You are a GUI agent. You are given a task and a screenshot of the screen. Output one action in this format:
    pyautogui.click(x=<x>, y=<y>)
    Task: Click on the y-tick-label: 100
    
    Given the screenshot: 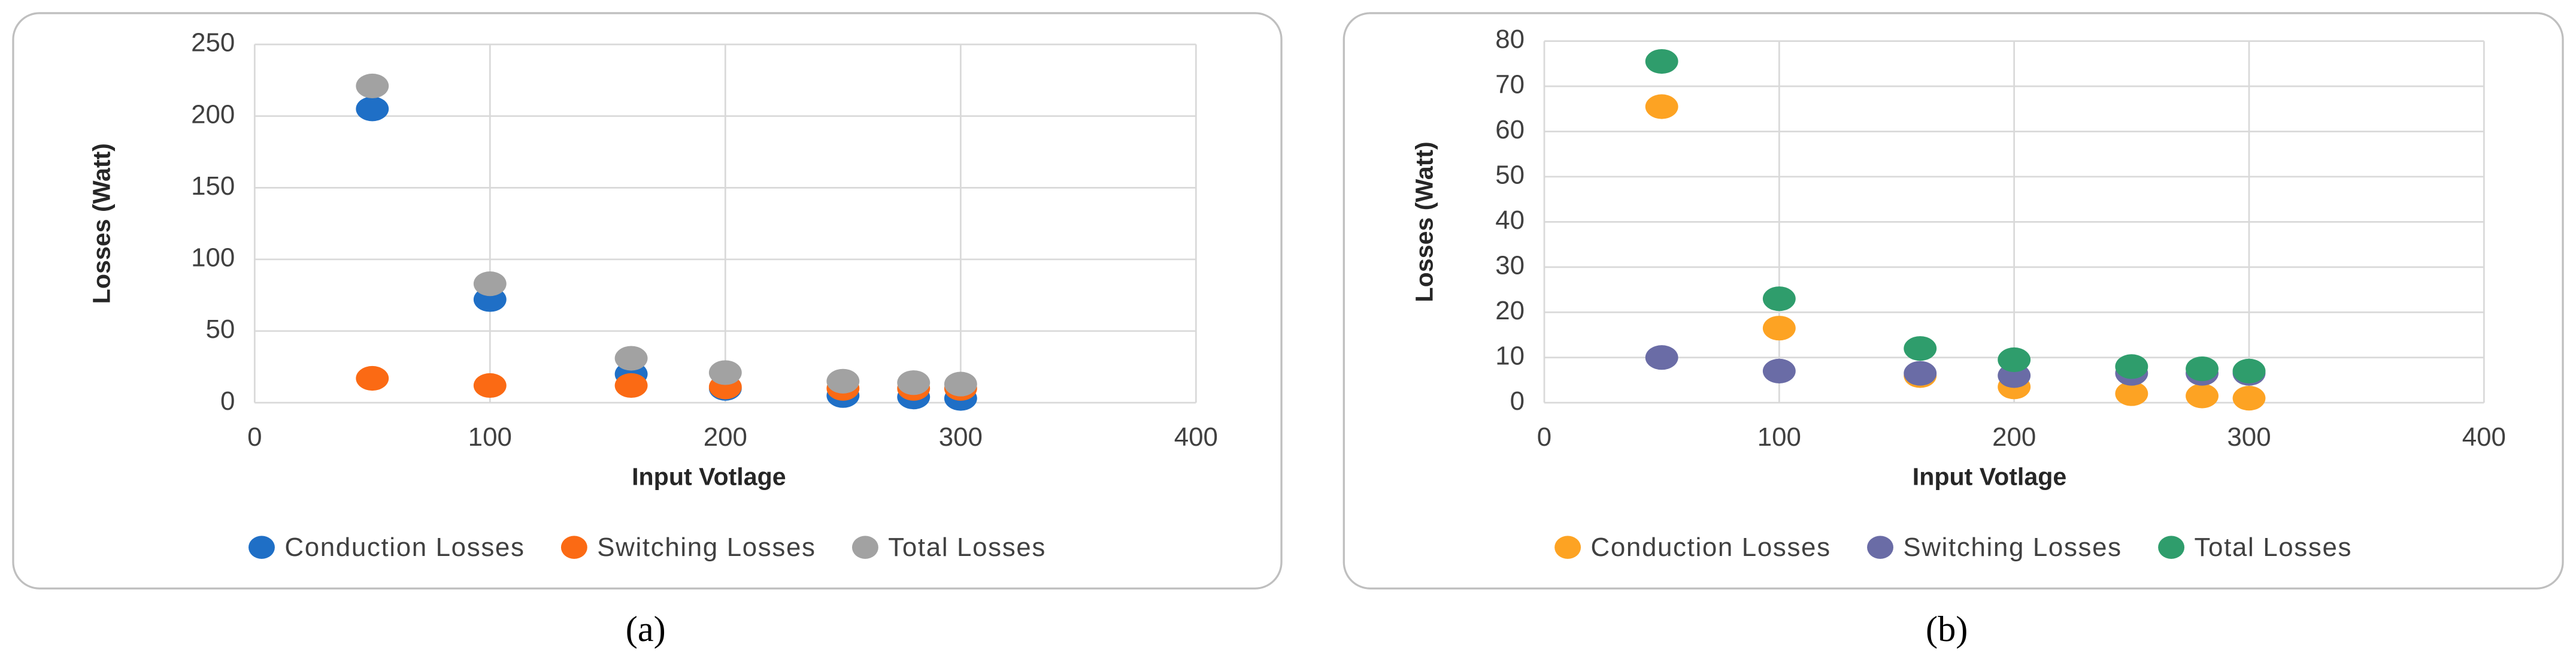 What is the action you would take?
    pyautogui.click(x=213, y=258)
    